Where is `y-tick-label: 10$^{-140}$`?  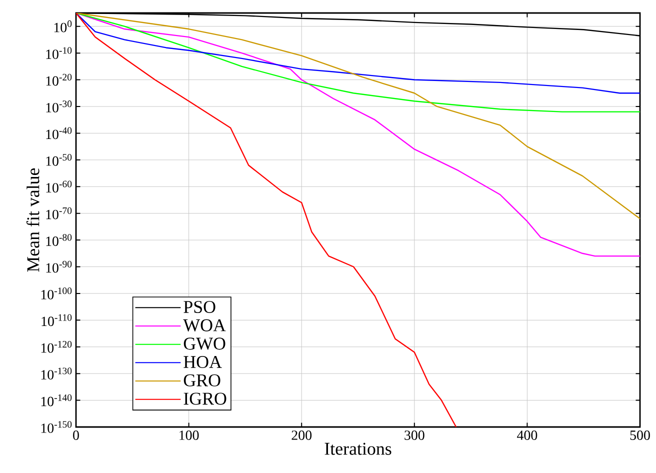
y-tick-label: 10$^{-140}$ is located at coordinates (56, 400).